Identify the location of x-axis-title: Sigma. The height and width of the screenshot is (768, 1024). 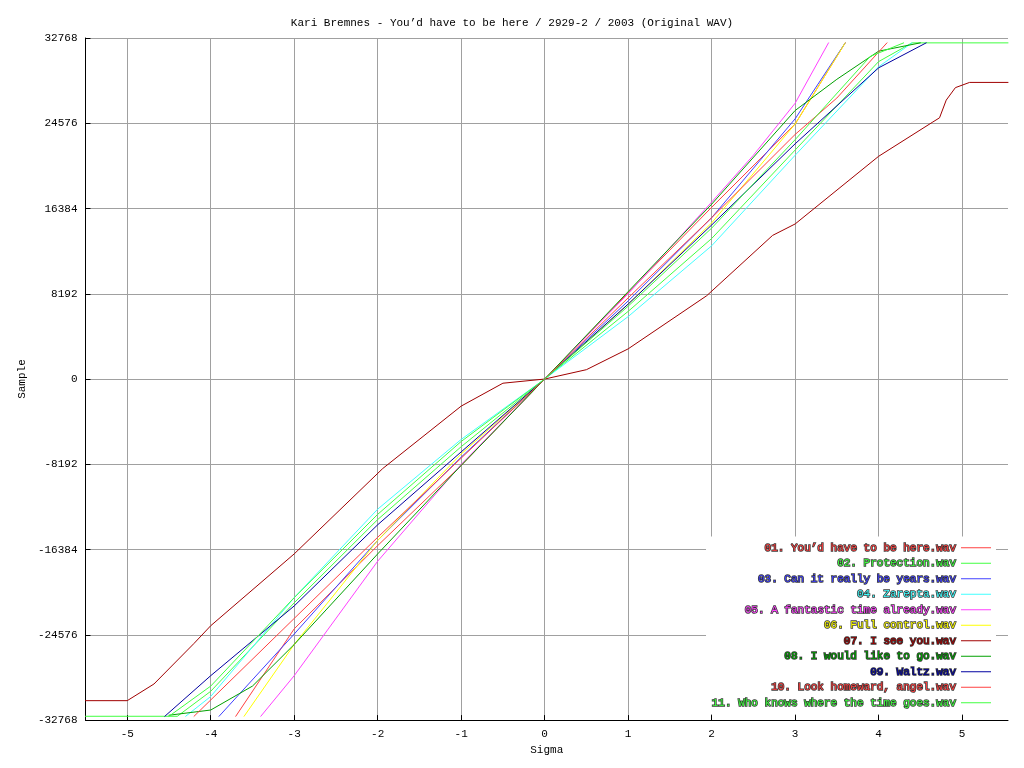
(547, 749).